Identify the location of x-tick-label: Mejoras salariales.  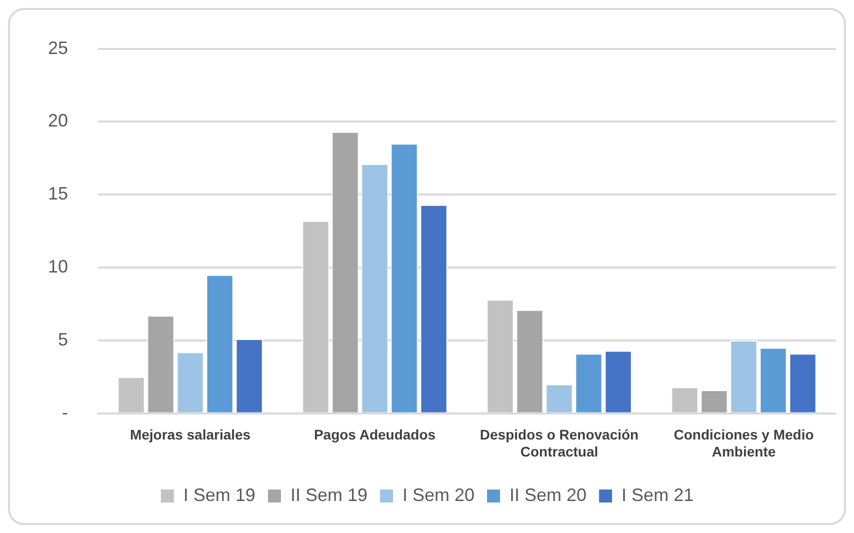
(190, 434).